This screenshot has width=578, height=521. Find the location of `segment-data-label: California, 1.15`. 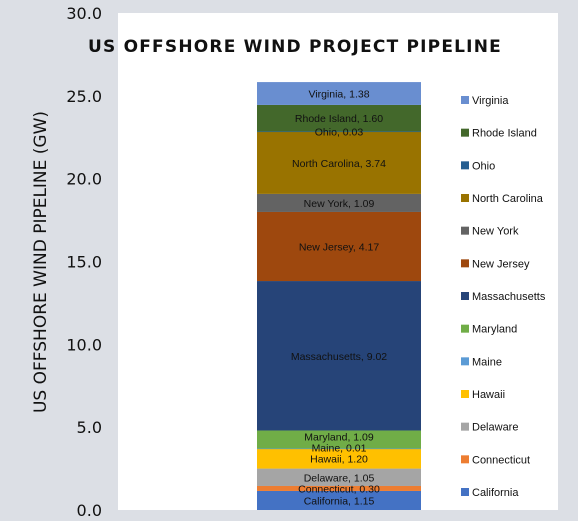

segment-data-label: California, 1.15 is located at coordinates (339, 501).